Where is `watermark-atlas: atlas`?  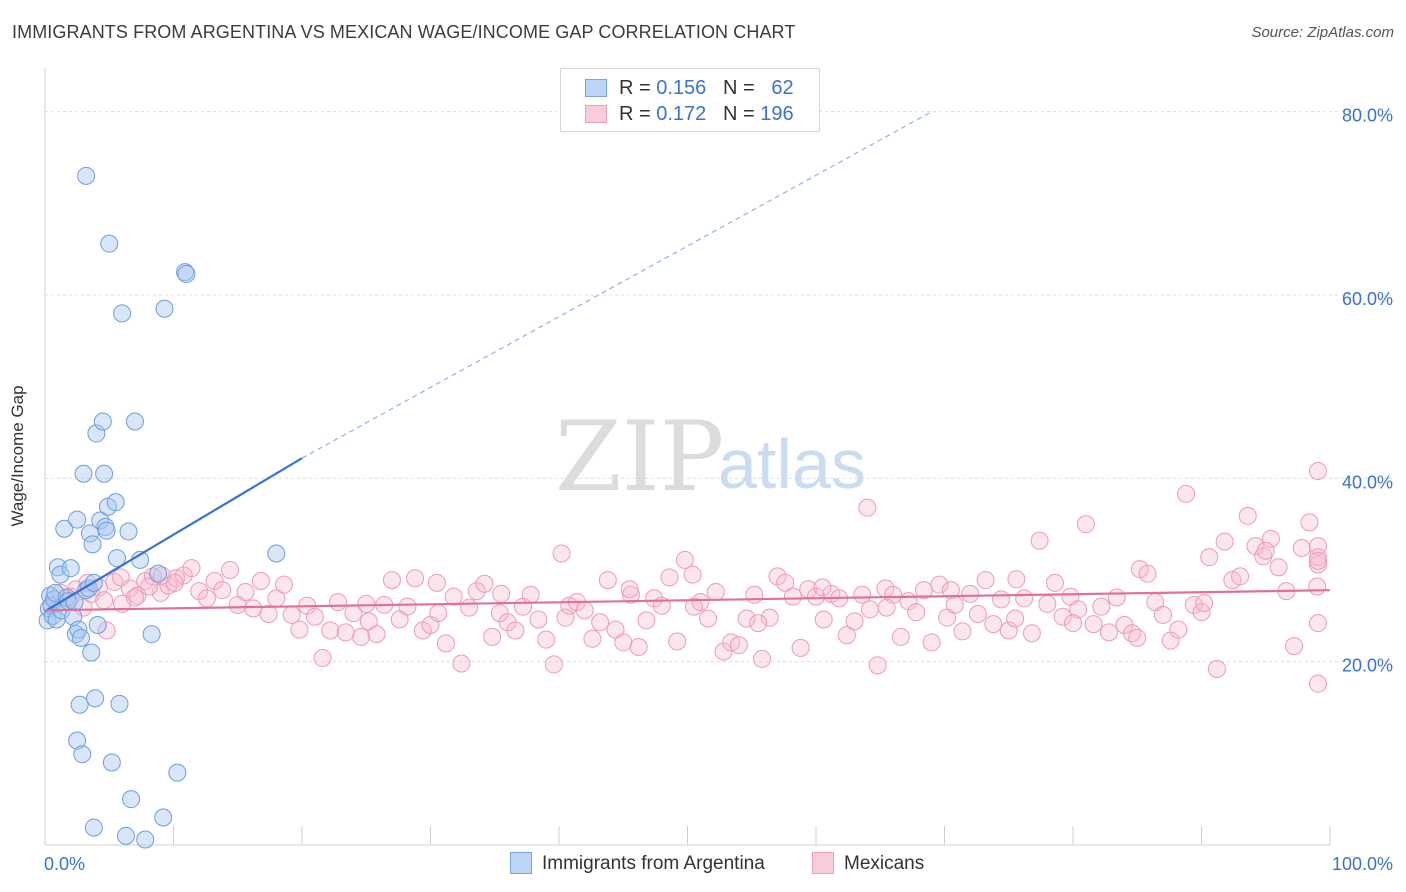
watermark-atlas: atlas is located at coordinates (792, 464).